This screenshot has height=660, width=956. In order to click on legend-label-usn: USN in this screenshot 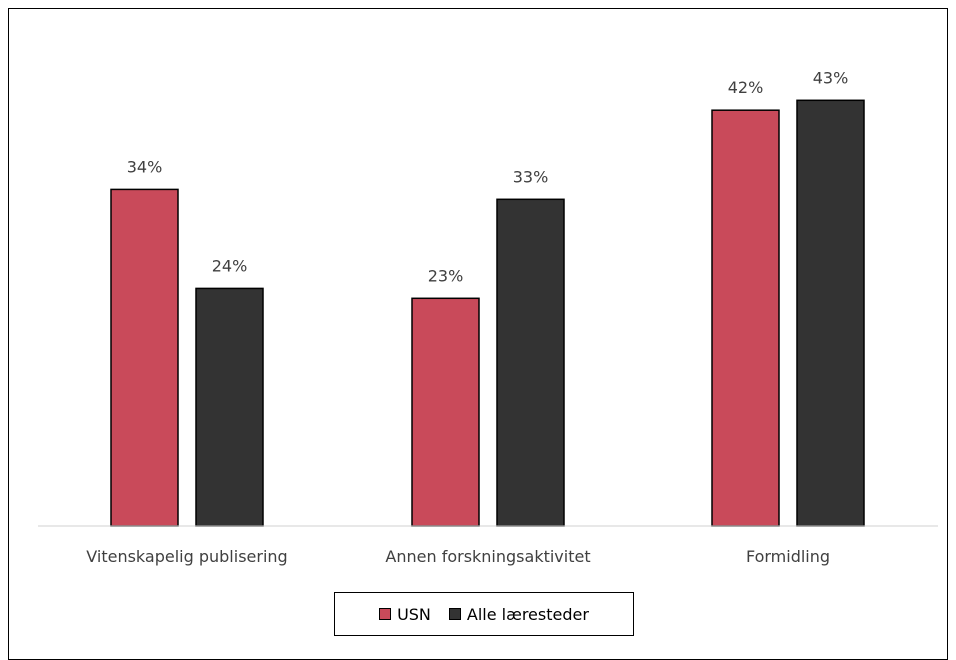, I will do `click(414, 614)`.